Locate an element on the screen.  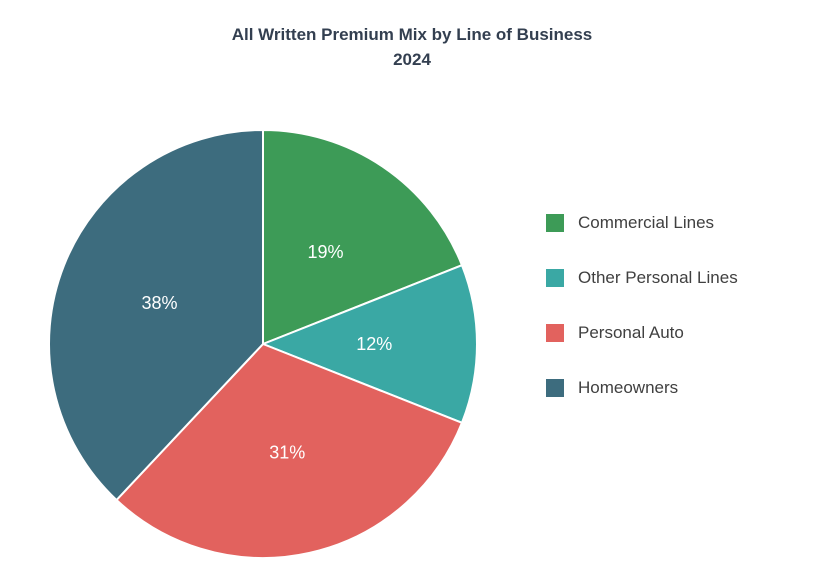
legend-item: Other Personal Lines is located at coordinates (642, 277).